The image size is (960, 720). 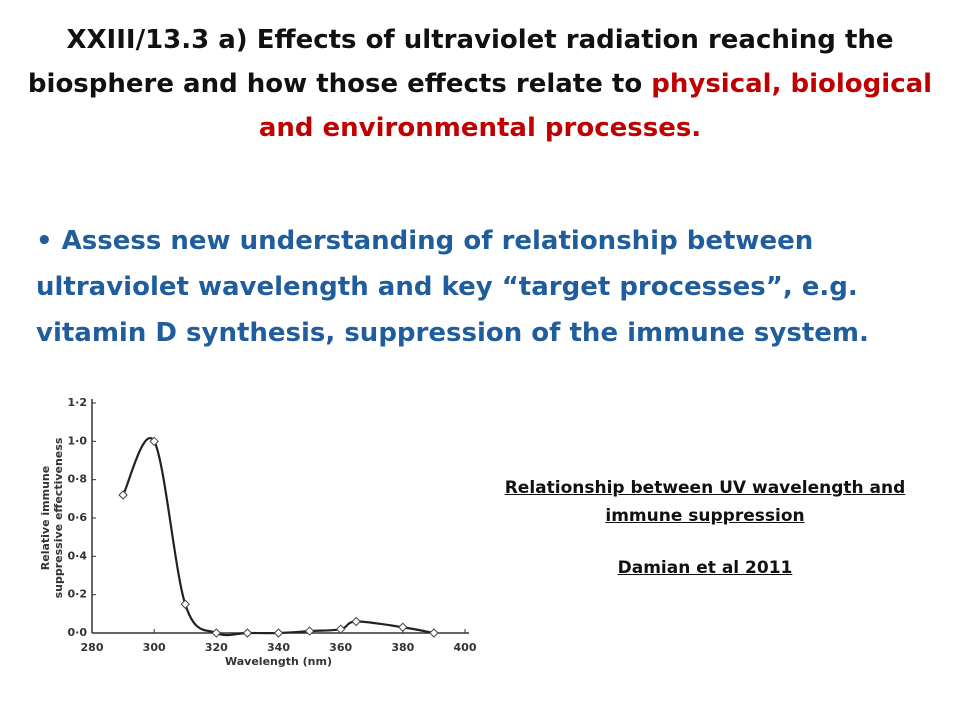 I want to click on caption-source: Damian et al 2011, so click(x=705, y=568).